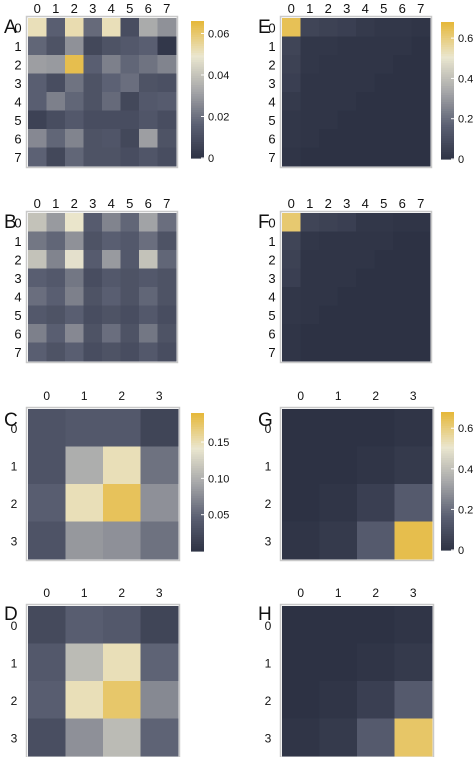  I want to click on colorbar-tick-label: 0.06, so click(218, 34).